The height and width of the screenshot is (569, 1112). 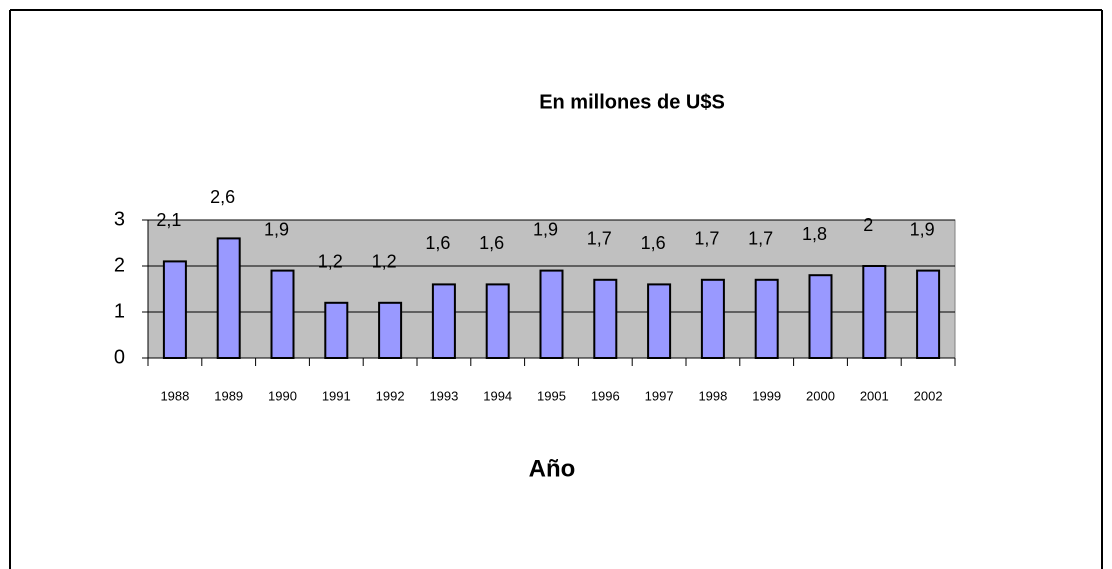 I want to click on data-label: 2,6, so click(x=222, y=197).